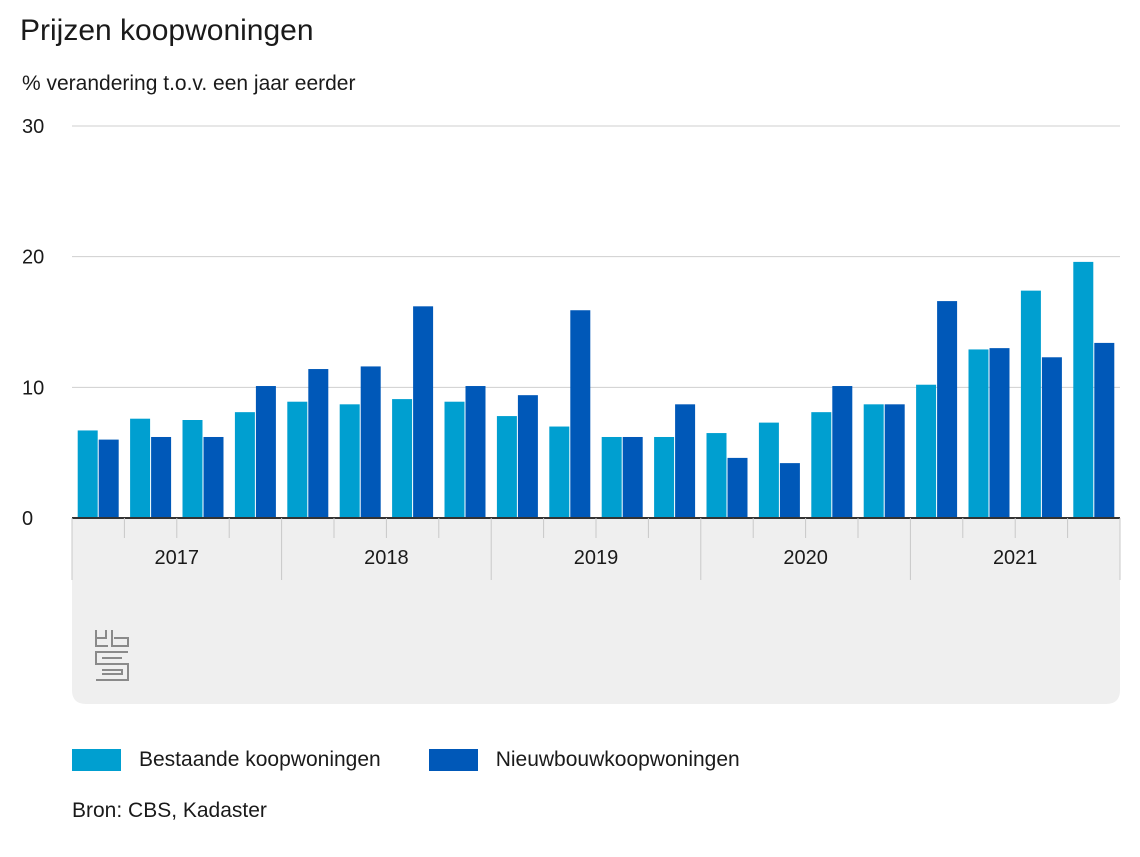 The image size is (1140, 857). What do you see at coordinates (33, 127) in the screenshot?
I see `y-tick-label: 30` at bounding box center [33, 127].